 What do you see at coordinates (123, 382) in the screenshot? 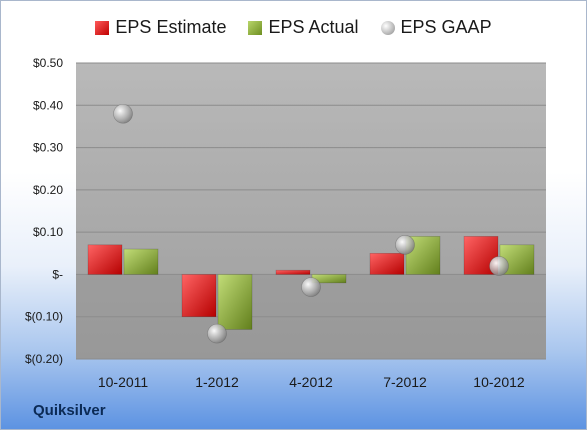
I see `x-tick-label: 10-2011` at bounding box center [123, 382].